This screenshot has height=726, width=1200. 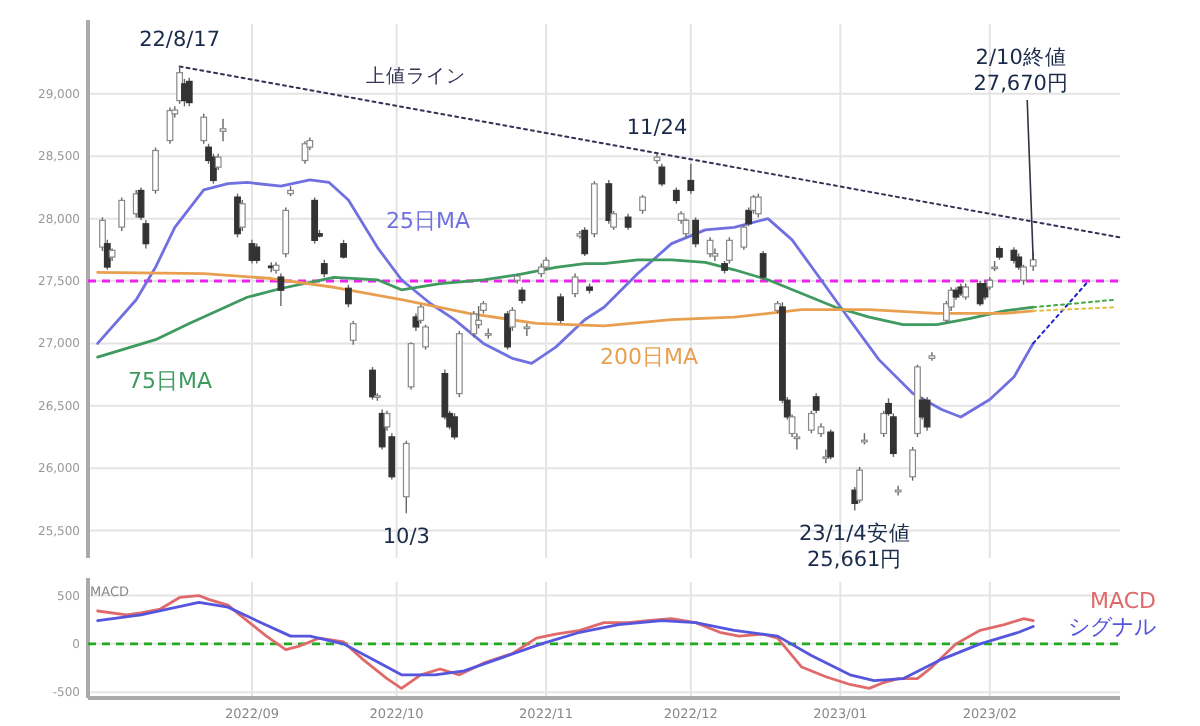 What do you see at coordinates (657, 127) in the screenshot?
I see `annotation: 11/24` at bounding box center [657, 127].